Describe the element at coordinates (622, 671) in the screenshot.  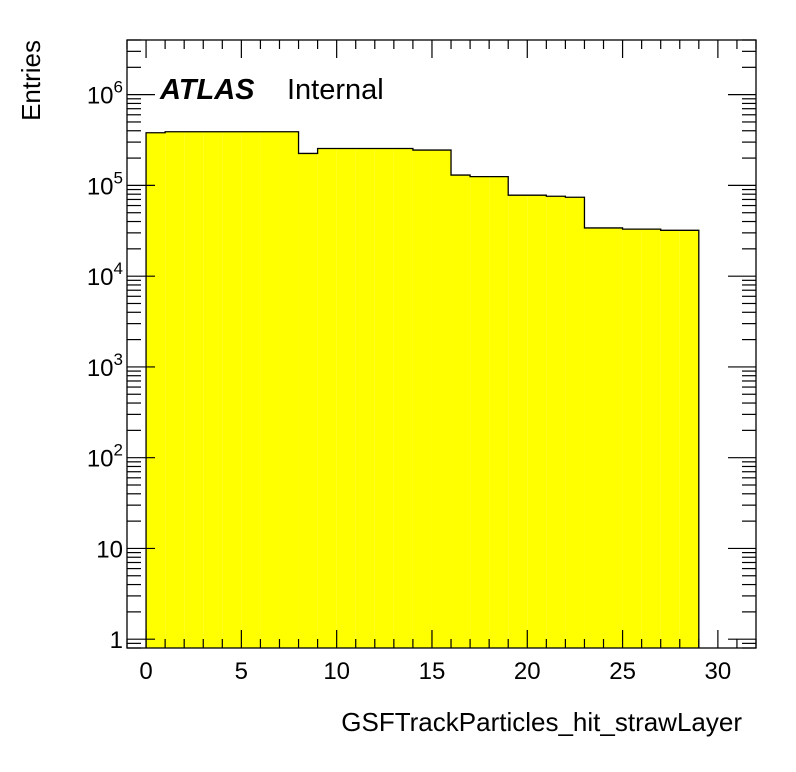
I see `x-tick-label: 25` at that location.